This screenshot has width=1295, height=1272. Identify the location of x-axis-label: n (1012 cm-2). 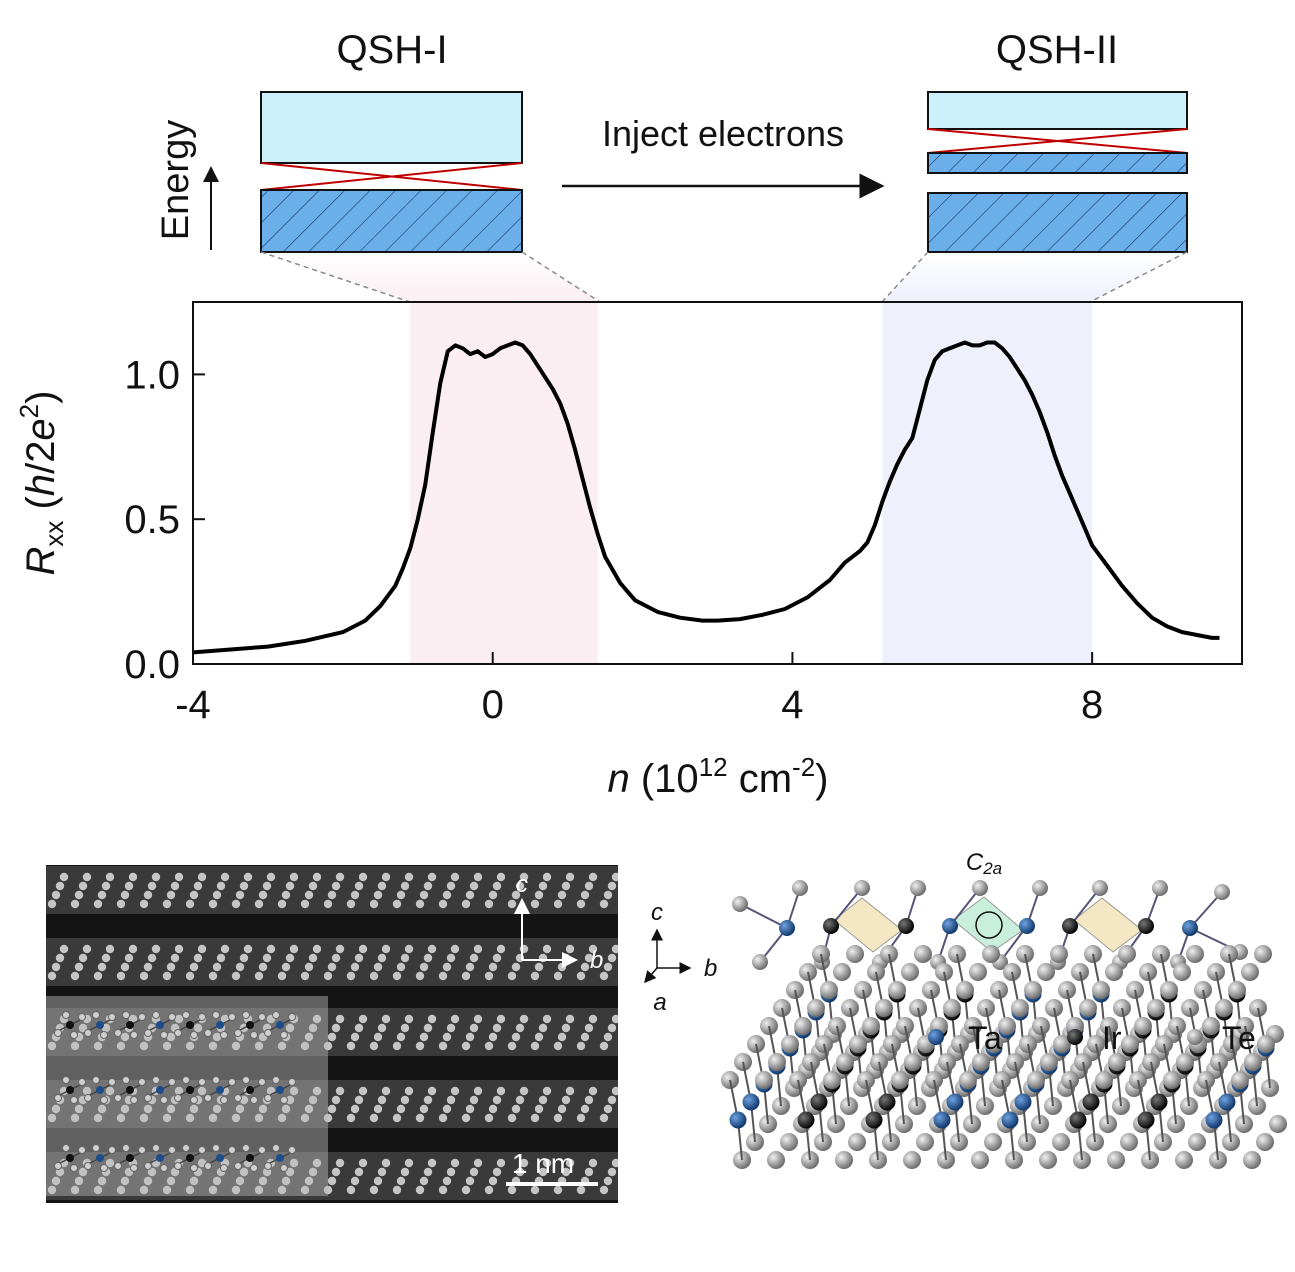
(718, 776).